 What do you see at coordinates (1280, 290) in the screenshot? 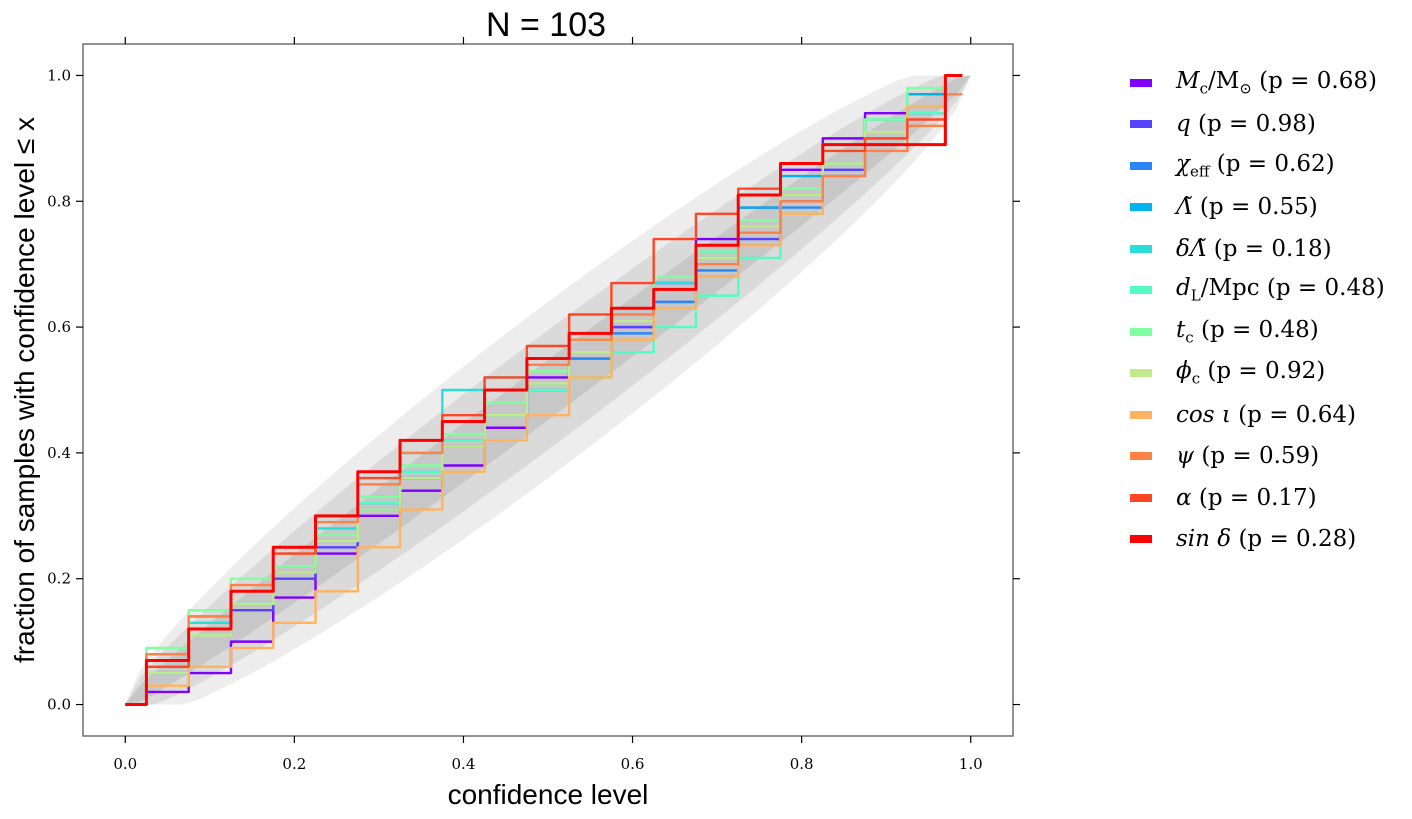
I see `legend-label: dL/Mpc (p = 0.48)` at bounding box center [1280, 290].